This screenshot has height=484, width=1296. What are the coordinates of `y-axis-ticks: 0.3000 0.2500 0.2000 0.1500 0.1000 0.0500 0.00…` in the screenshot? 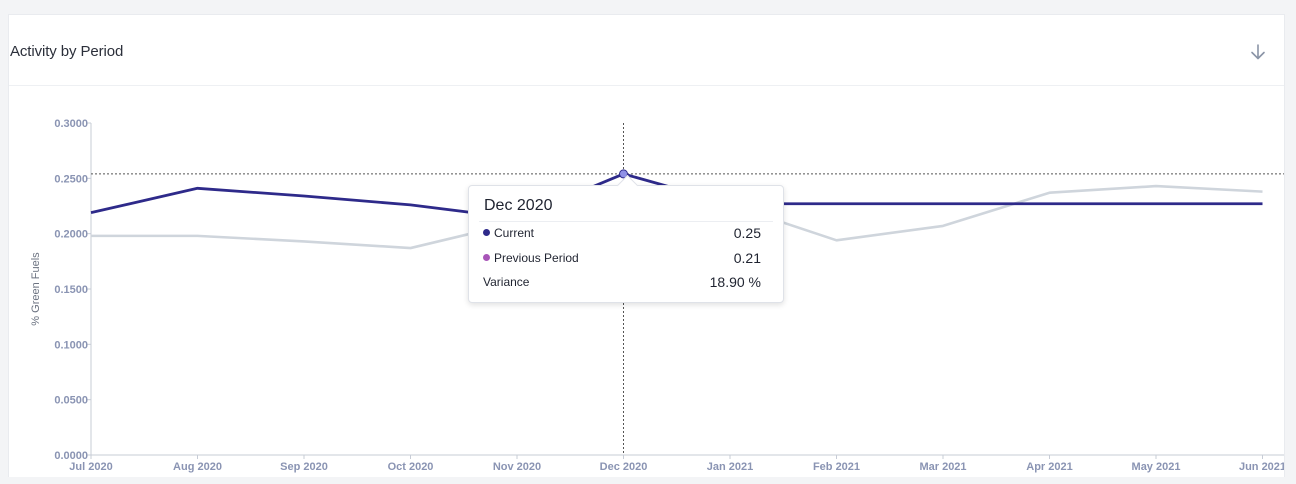 It's located at (72, 290).